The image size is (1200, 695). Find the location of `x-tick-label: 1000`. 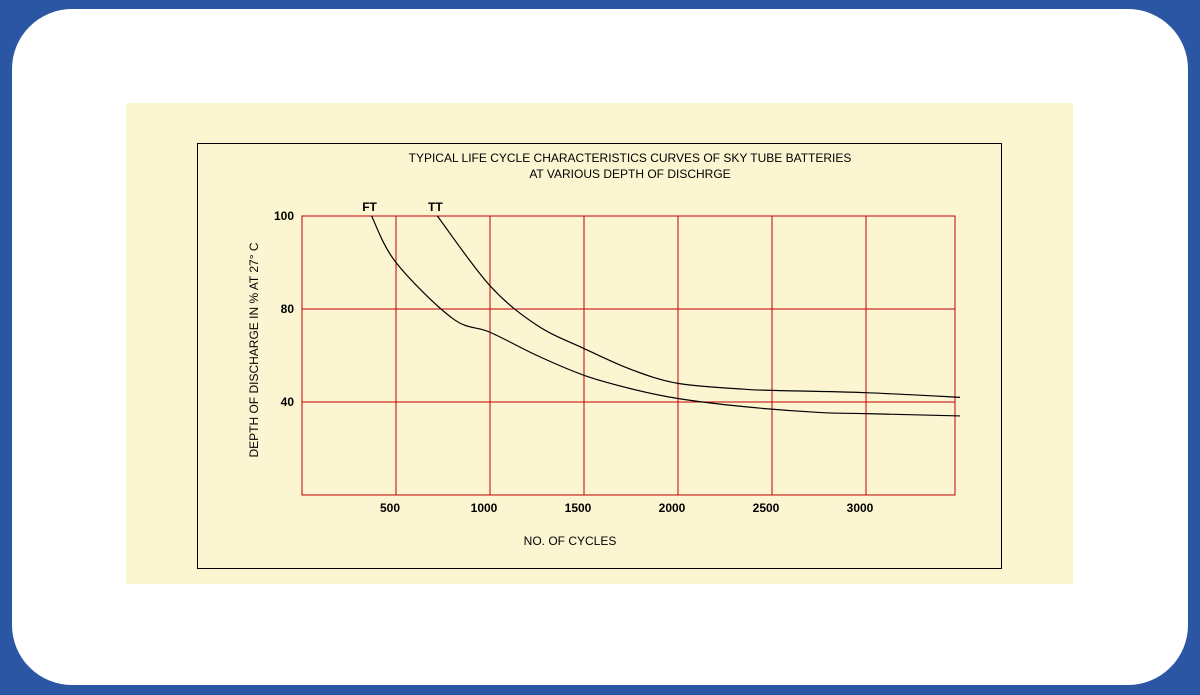

x-tick-label: 1000 is located at coordinates (484, 508).